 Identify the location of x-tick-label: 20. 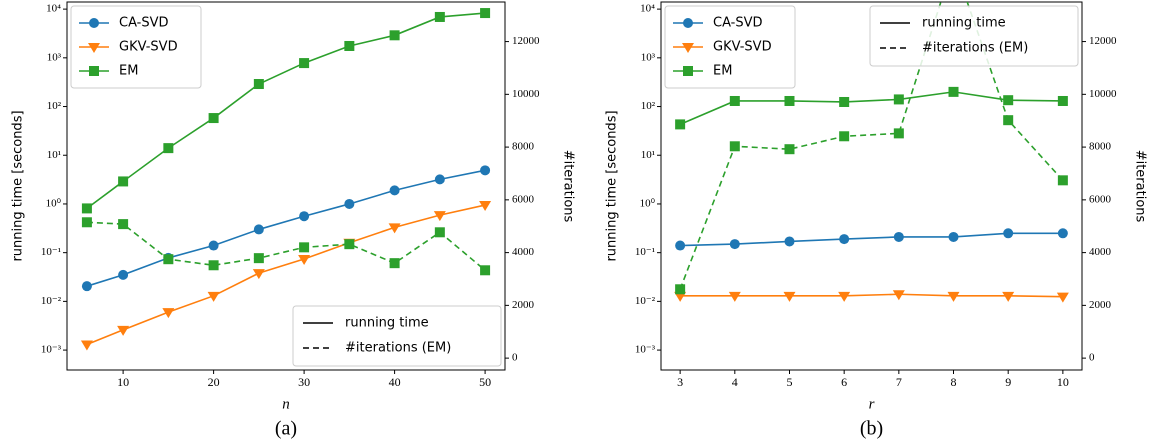
(214, 382).